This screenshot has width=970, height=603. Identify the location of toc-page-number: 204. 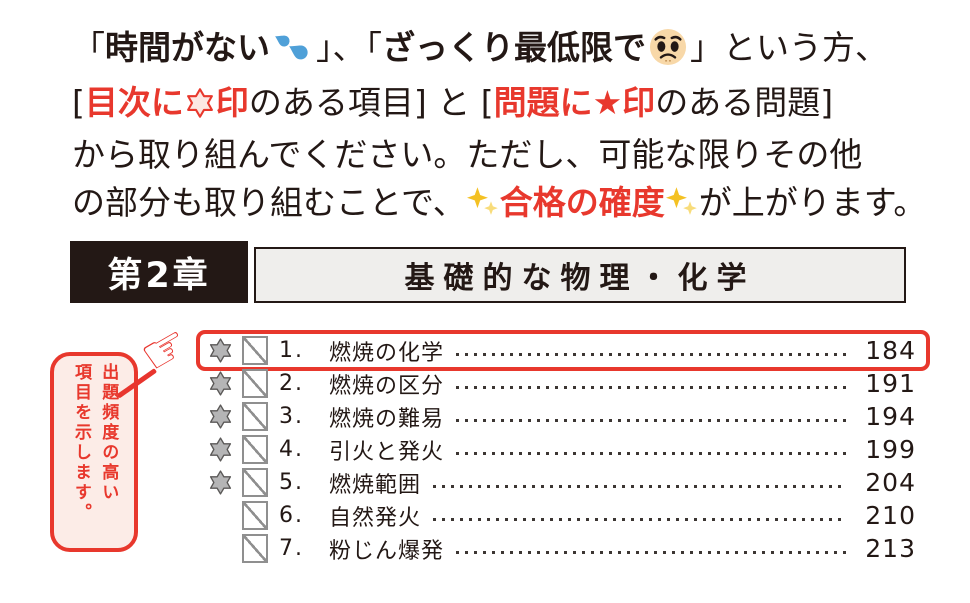
(890, 482).